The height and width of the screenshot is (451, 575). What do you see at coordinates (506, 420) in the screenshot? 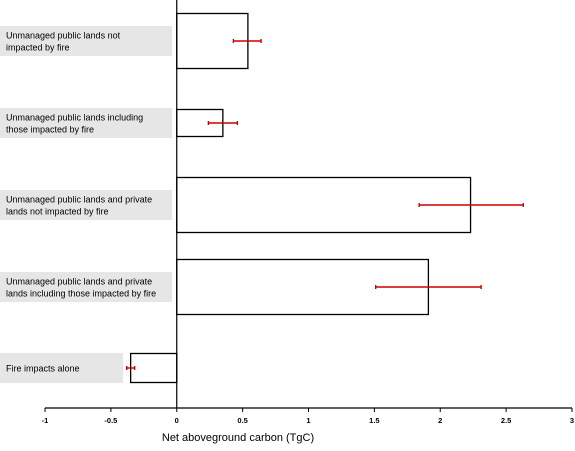
I see `x-tick-label: 2.5` at bounding box center [506, 420].